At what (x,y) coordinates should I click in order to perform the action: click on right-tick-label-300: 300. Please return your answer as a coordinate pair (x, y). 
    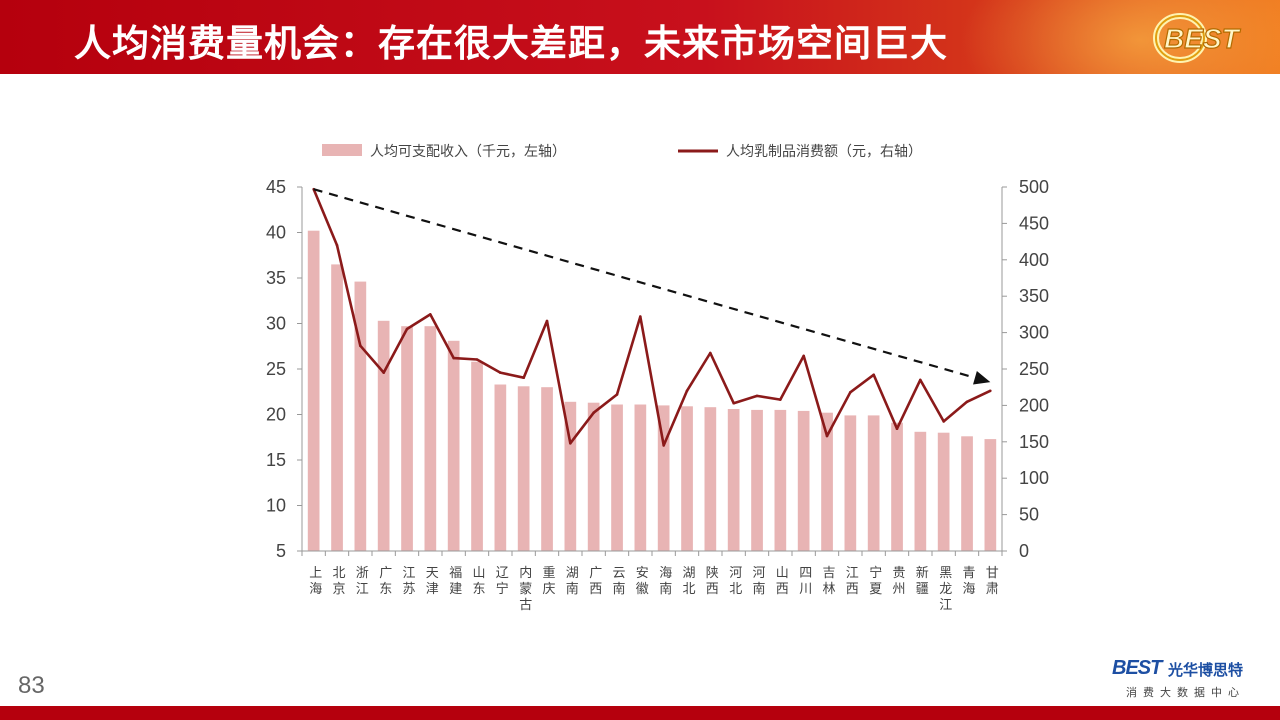
    Looking at the image, I should click on (1034, 333).